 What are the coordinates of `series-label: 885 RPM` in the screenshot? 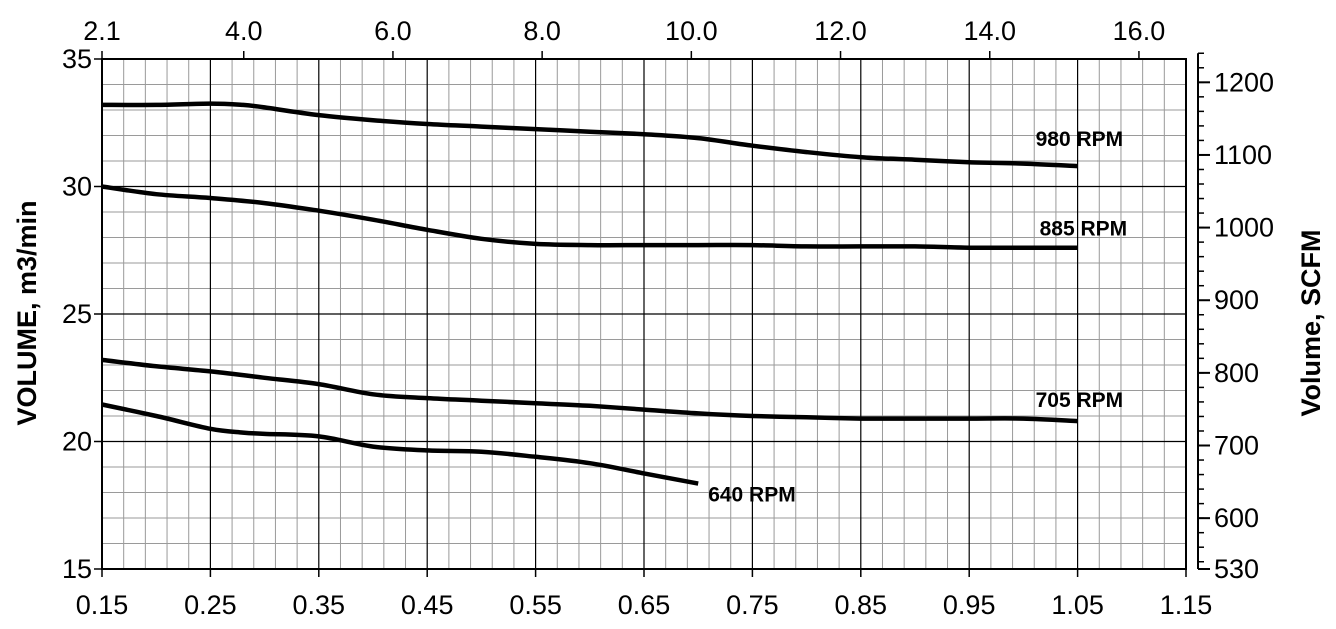 It's located at (1084, 229).